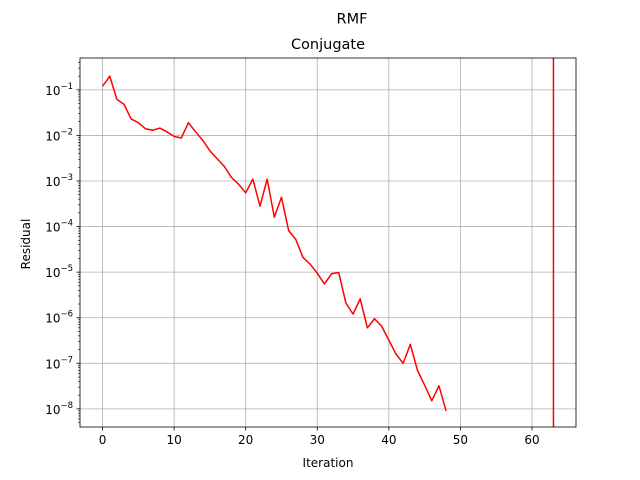 This screenshot has height=480, width=640. What do you see at coordinates (59, 90) in the screenshot?
I see `y-tick-label: 10⁻¹` at bounding box center [59, 90].